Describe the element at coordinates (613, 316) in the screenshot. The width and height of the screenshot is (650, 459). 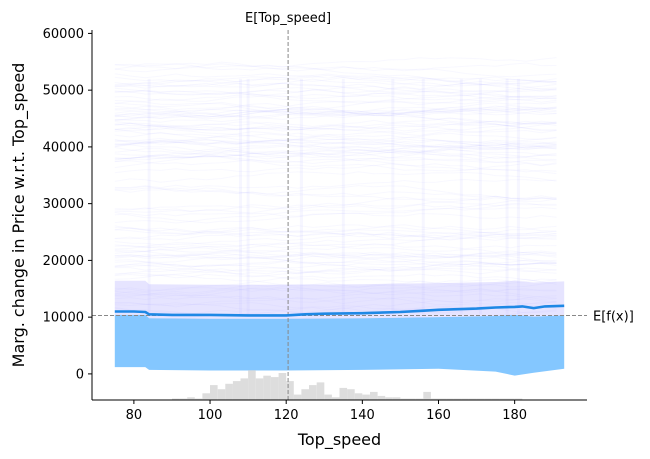
I see `horizontal-reference-label: E[f(x)]` at that location.